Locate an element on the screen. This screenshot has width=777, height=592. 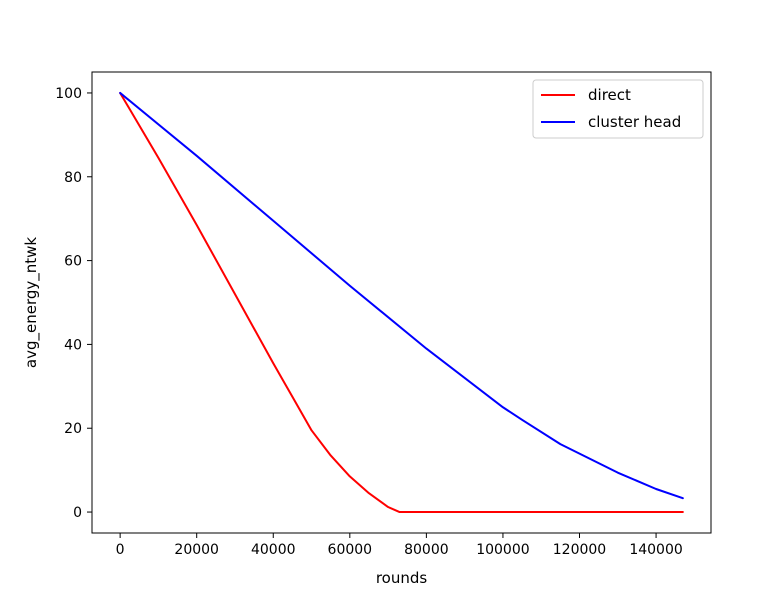
legend-label: cluster head is located at coordinates (634, 122).